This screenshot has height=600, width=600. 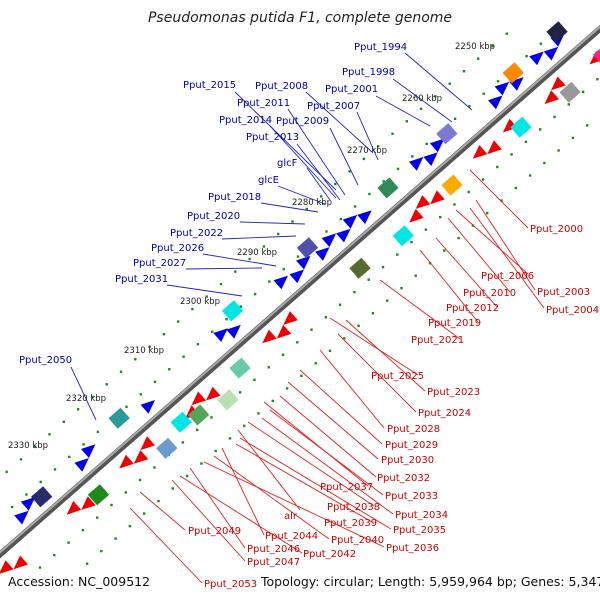 I want to click on gene-label: Pput_1994, so click(x=380, y=47).